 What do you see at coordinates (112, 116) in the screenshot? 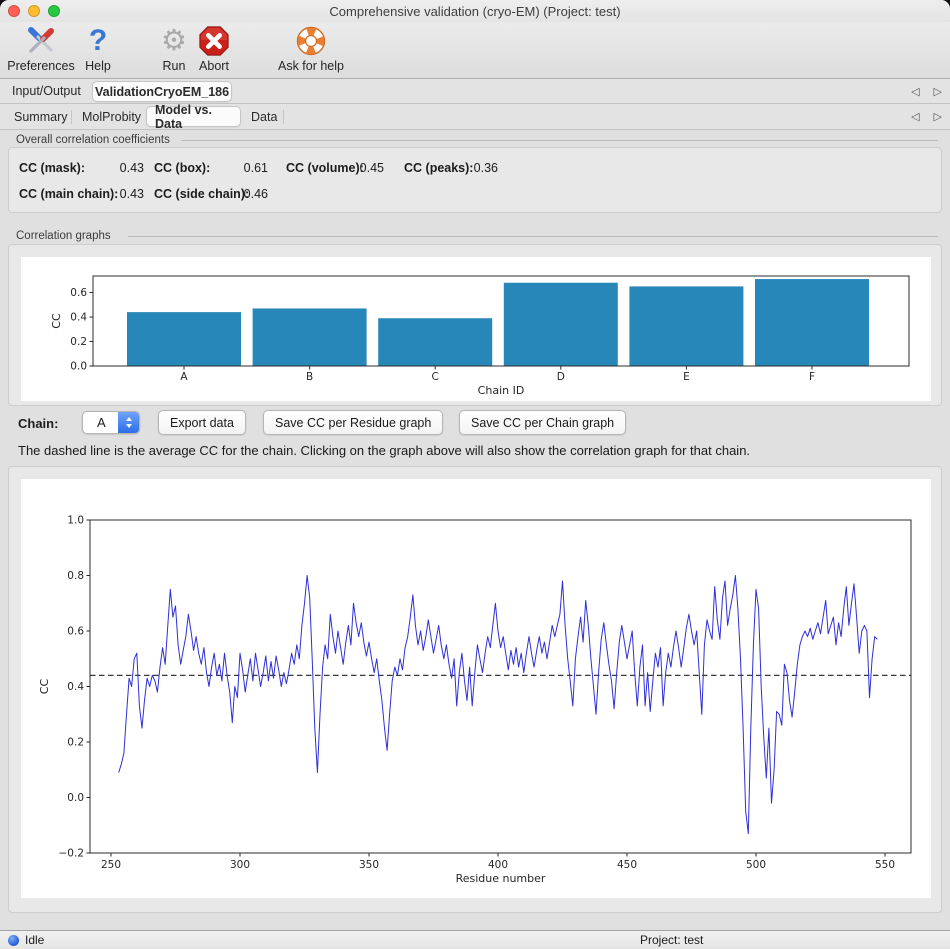
I see `tab-molprobity: MolProbity` at bounding box center [112, 116].